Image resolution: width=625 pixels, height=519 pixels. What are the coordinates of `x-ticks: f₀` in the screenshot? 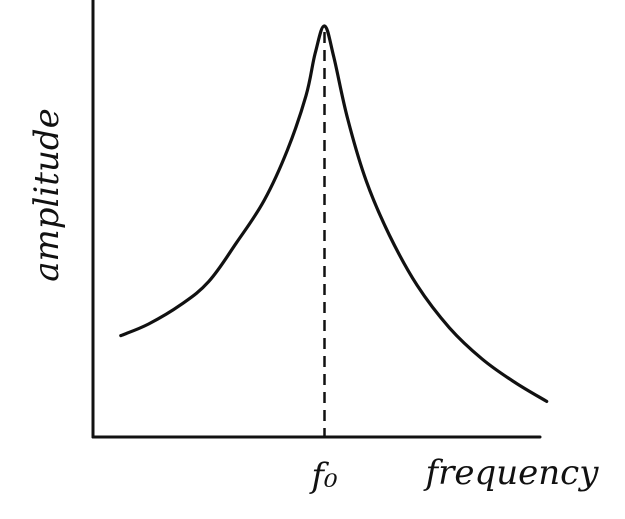 It's located at (323, 476).